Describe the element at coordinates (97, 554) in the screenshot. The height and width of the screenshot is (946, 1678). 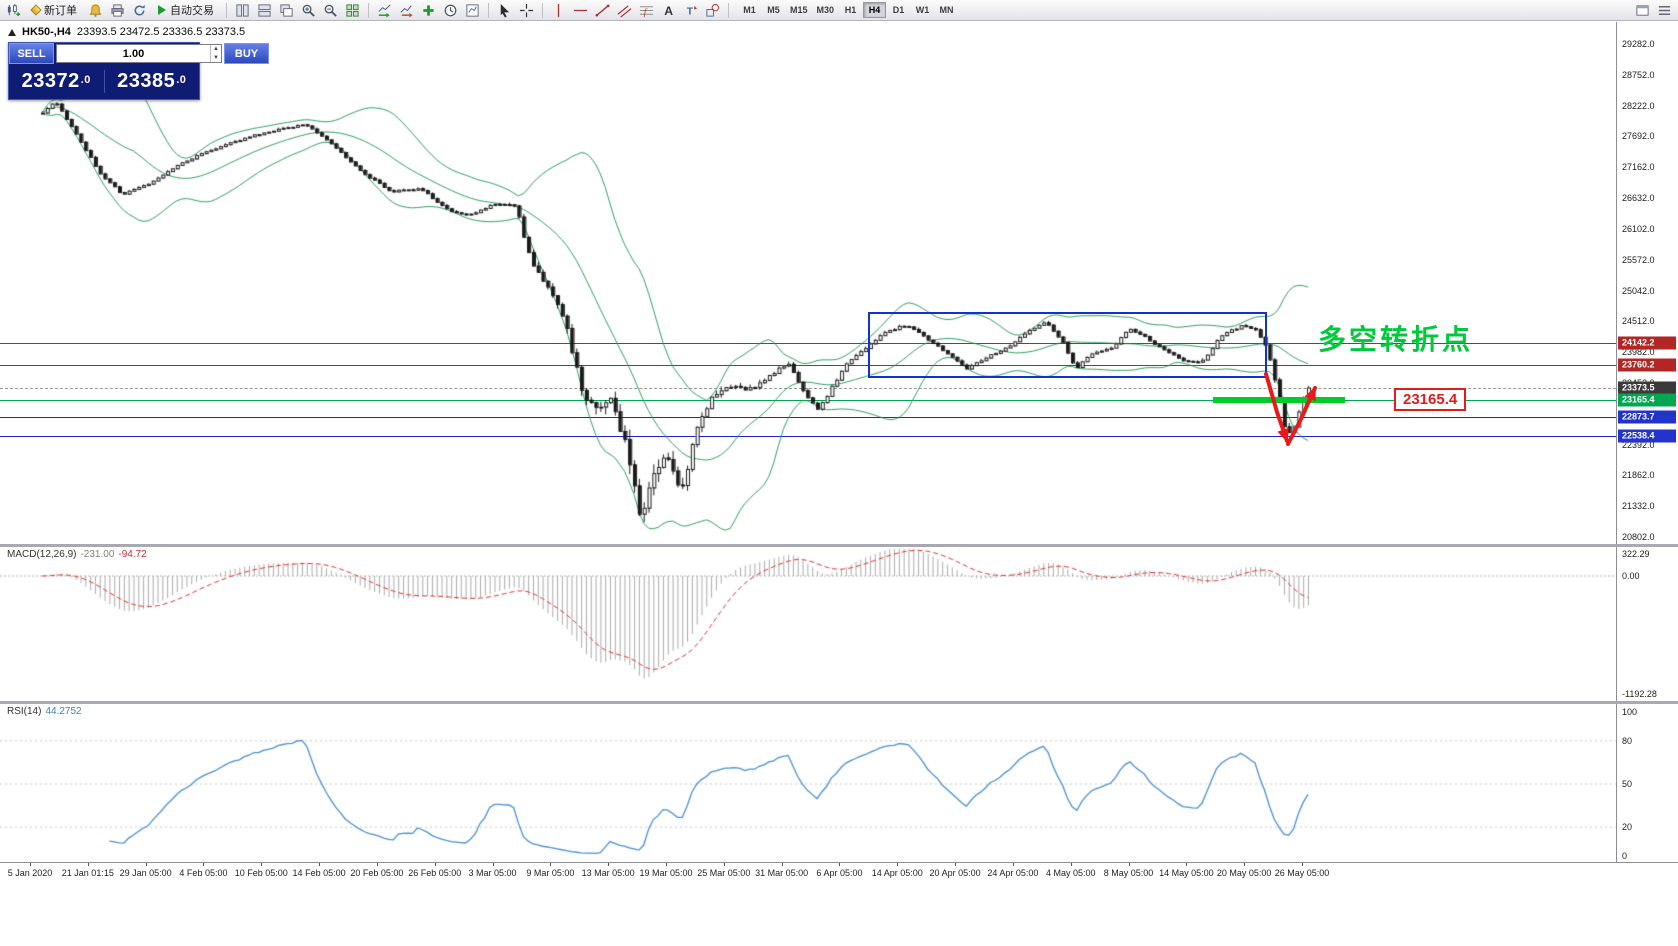
I see `macd-value: -231.00` at that location.